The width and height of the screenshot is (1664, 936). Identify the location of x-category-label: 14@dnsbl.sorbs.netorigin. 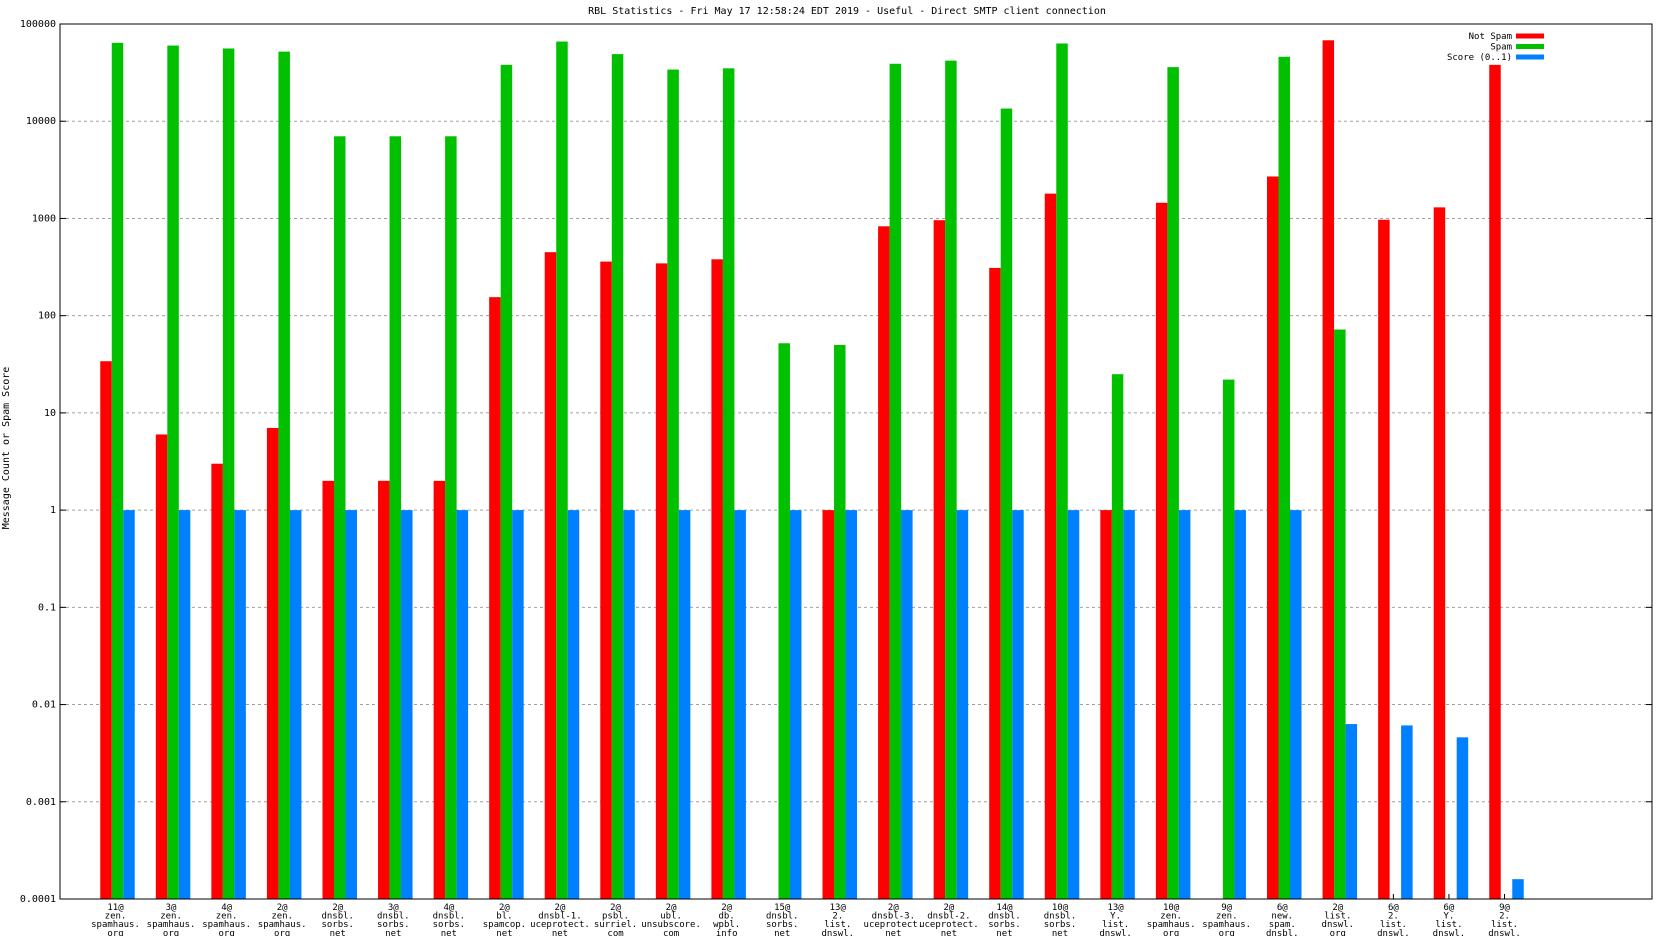
(1004, 919).